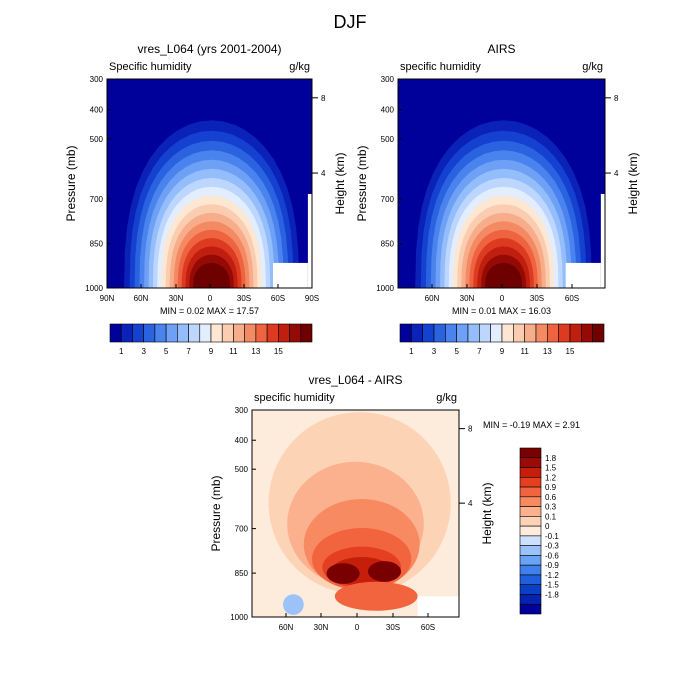  Describe the element at coordinates (209, 311) in the screenshot. I see `min-max-stats: MIN = 0.02 MAX = 17.57` at that location.